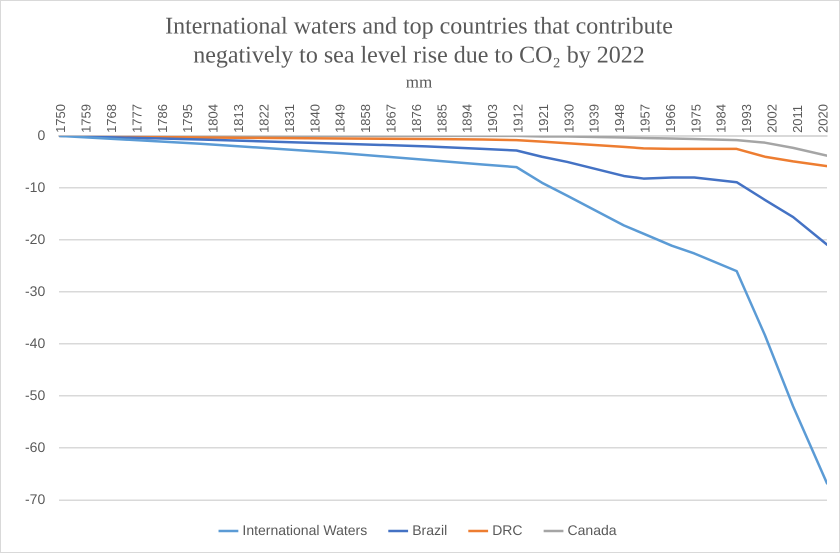 This screenshot has height=553, width=840. I want to click on x-tick-label: 1867, so click(390, 118).